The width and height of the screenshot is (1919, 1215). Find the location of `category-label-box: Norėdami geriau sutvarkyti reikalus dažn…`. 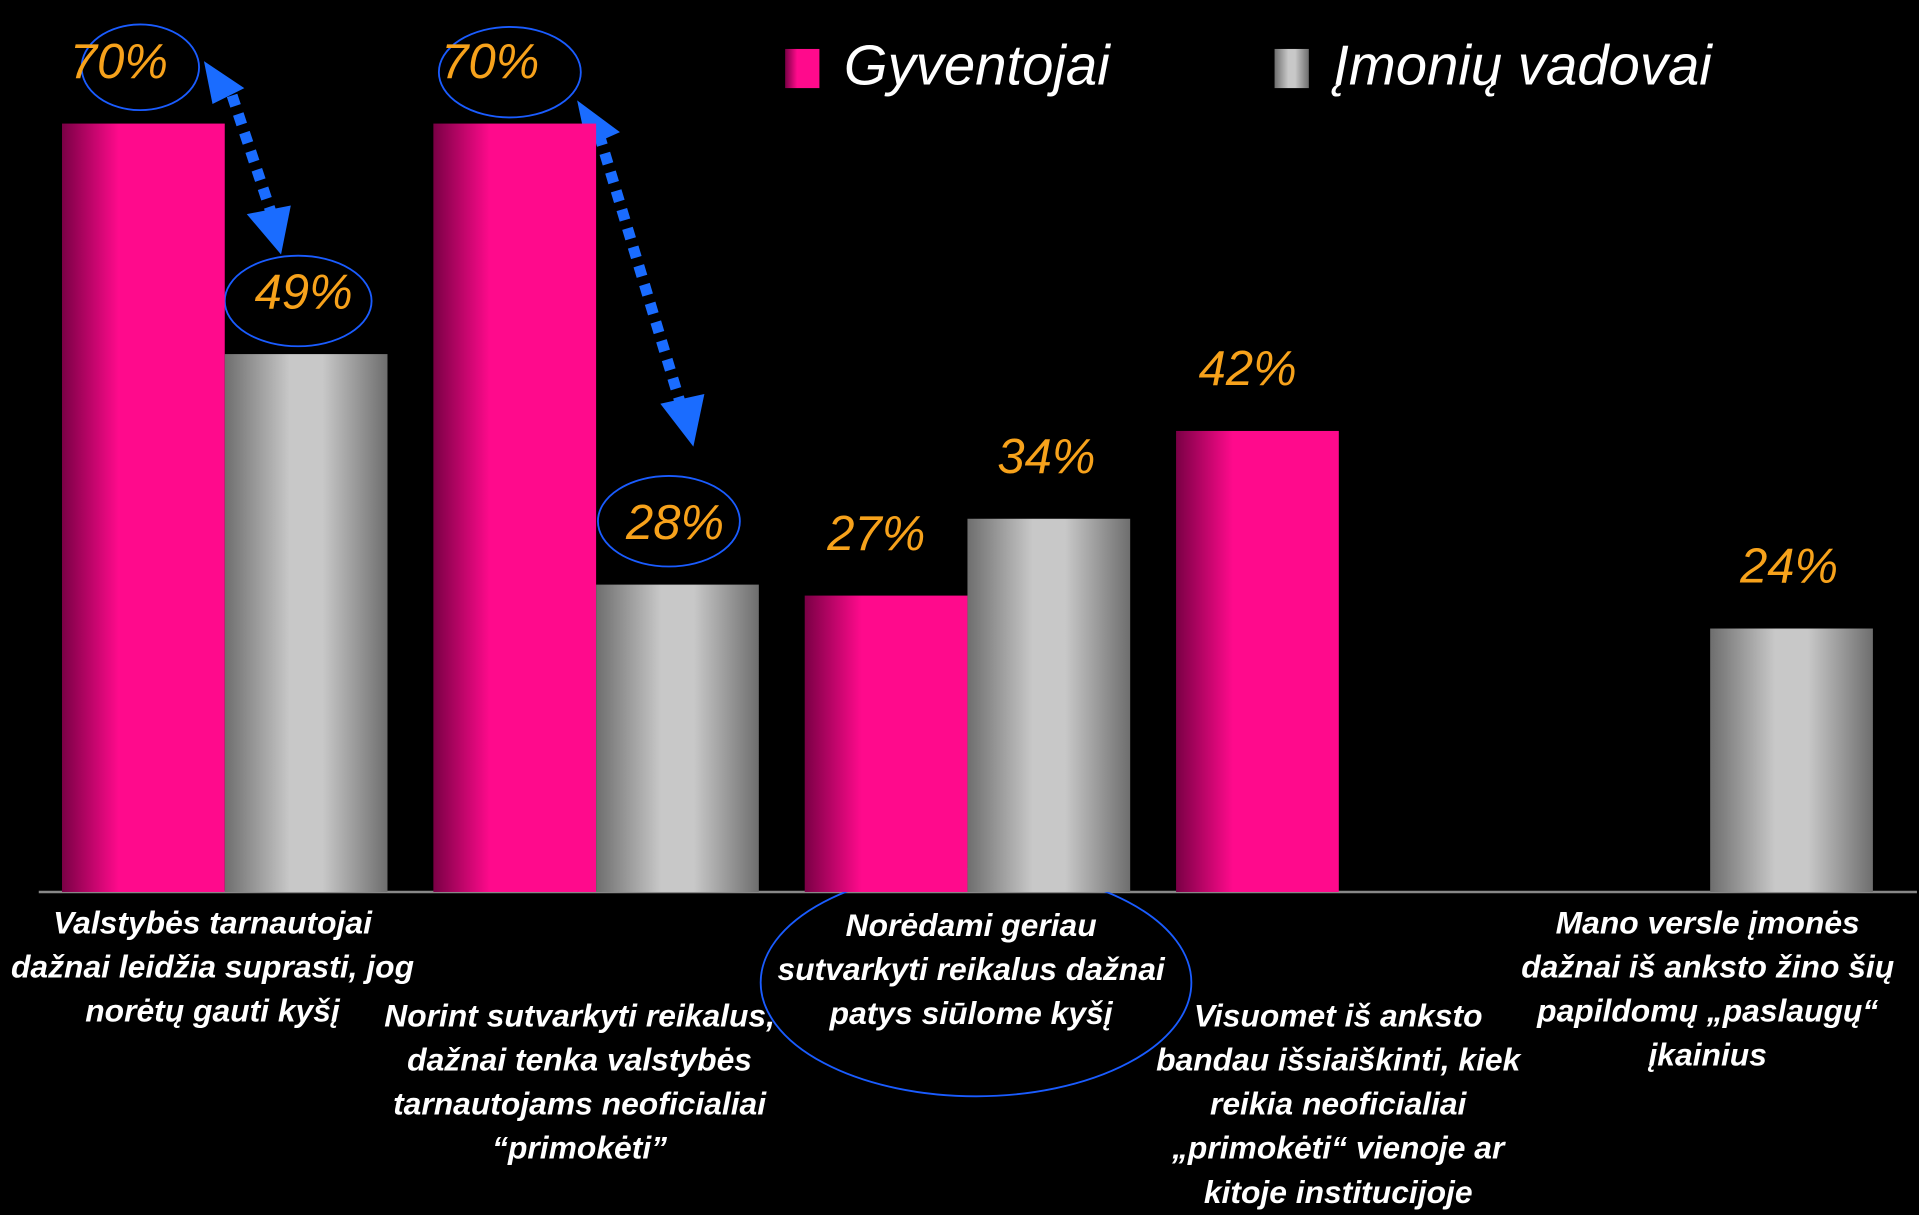

category-label-box: Norėdami geriau sutvarkyti reikalus dažn… is located at coordinates (971, 969).